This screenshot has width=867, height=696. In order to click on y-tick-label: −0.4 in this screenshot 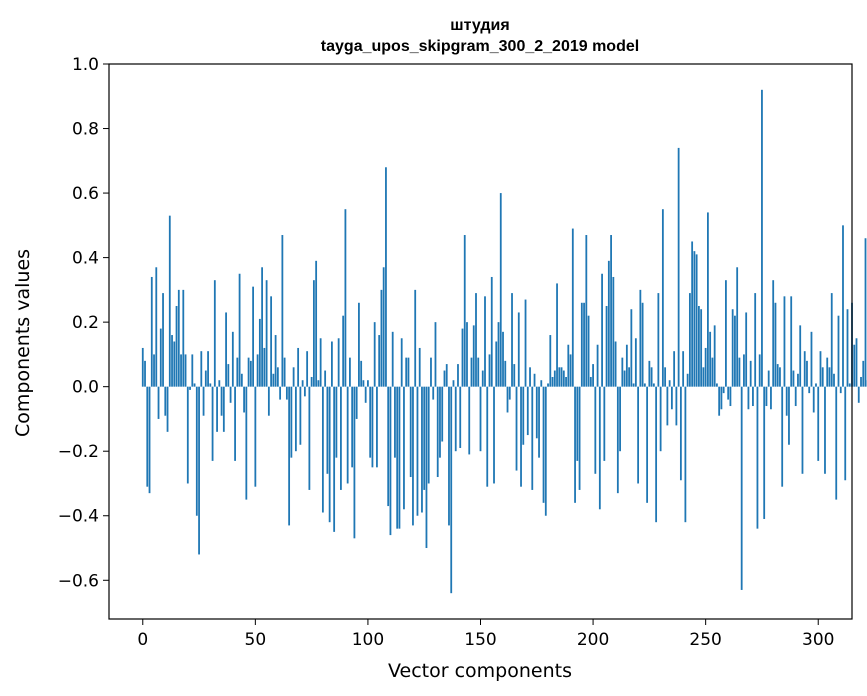, I will do `click(78, 517)`.